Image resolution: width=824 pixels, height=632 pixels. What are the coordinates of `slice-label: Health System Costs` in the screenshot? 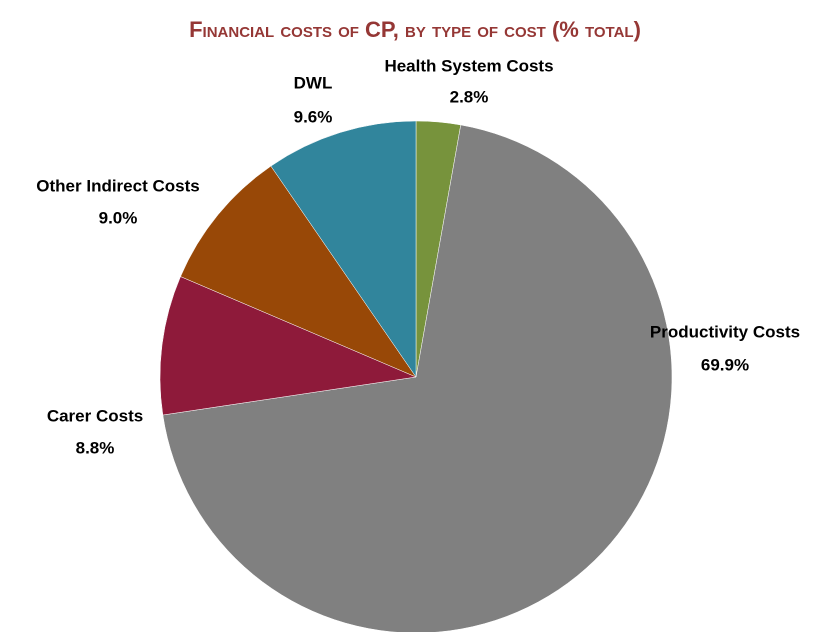 It's located at (468, 65).